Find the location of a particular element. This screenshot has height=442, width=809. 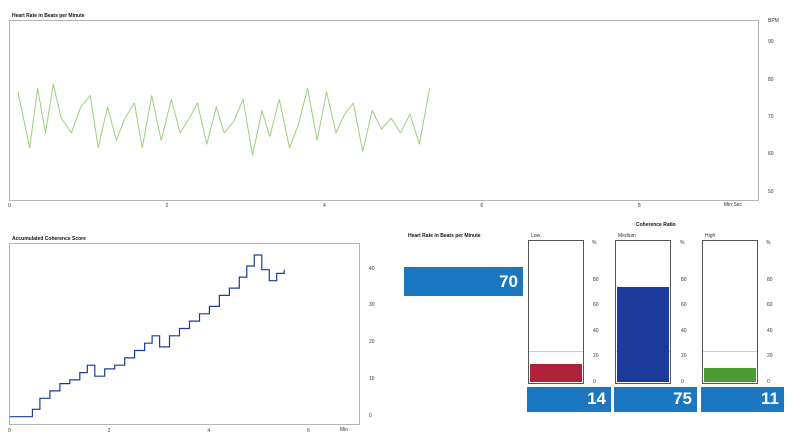

bar-medium-frame is located at coordinates (643, 312).